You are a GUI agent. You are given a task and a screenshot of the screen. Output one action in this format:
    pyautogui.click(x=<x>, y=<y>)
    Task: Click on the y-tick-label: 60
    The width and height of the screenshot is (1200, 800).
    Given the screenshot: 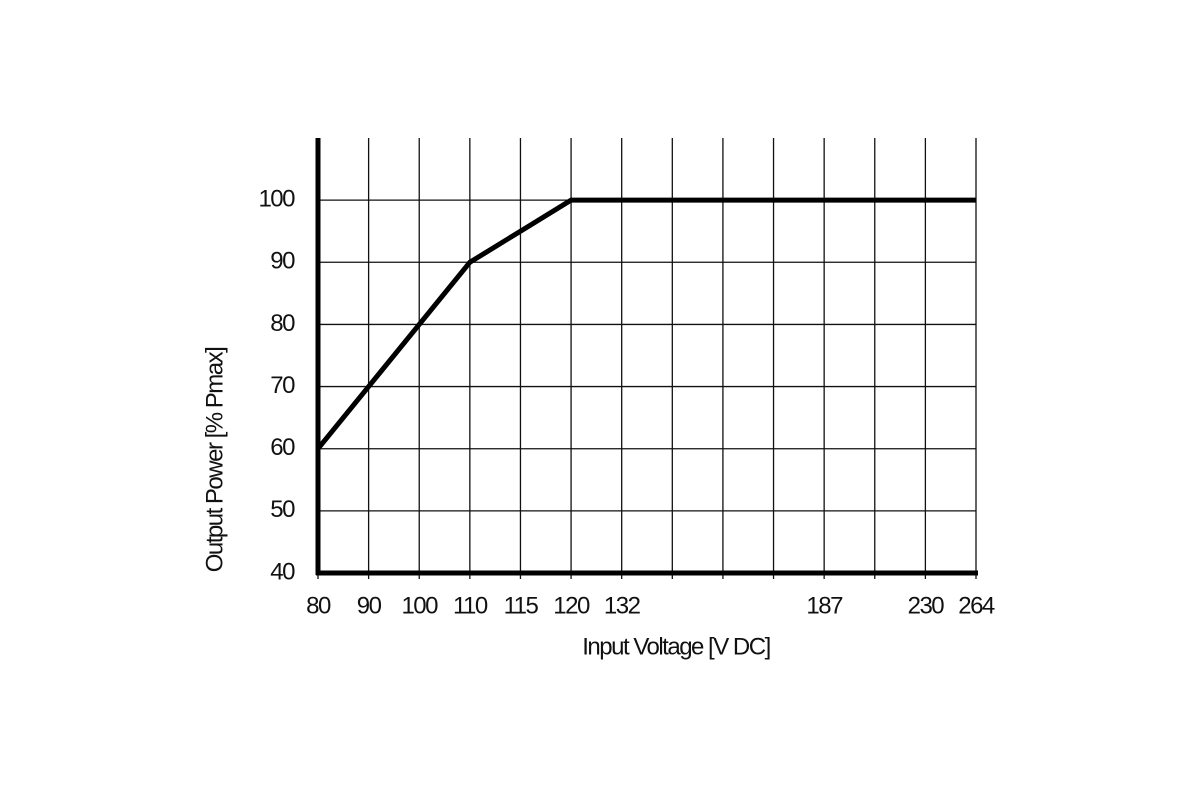 What is the action you would take?
    pyautogui.click(x=282, y=447)
    